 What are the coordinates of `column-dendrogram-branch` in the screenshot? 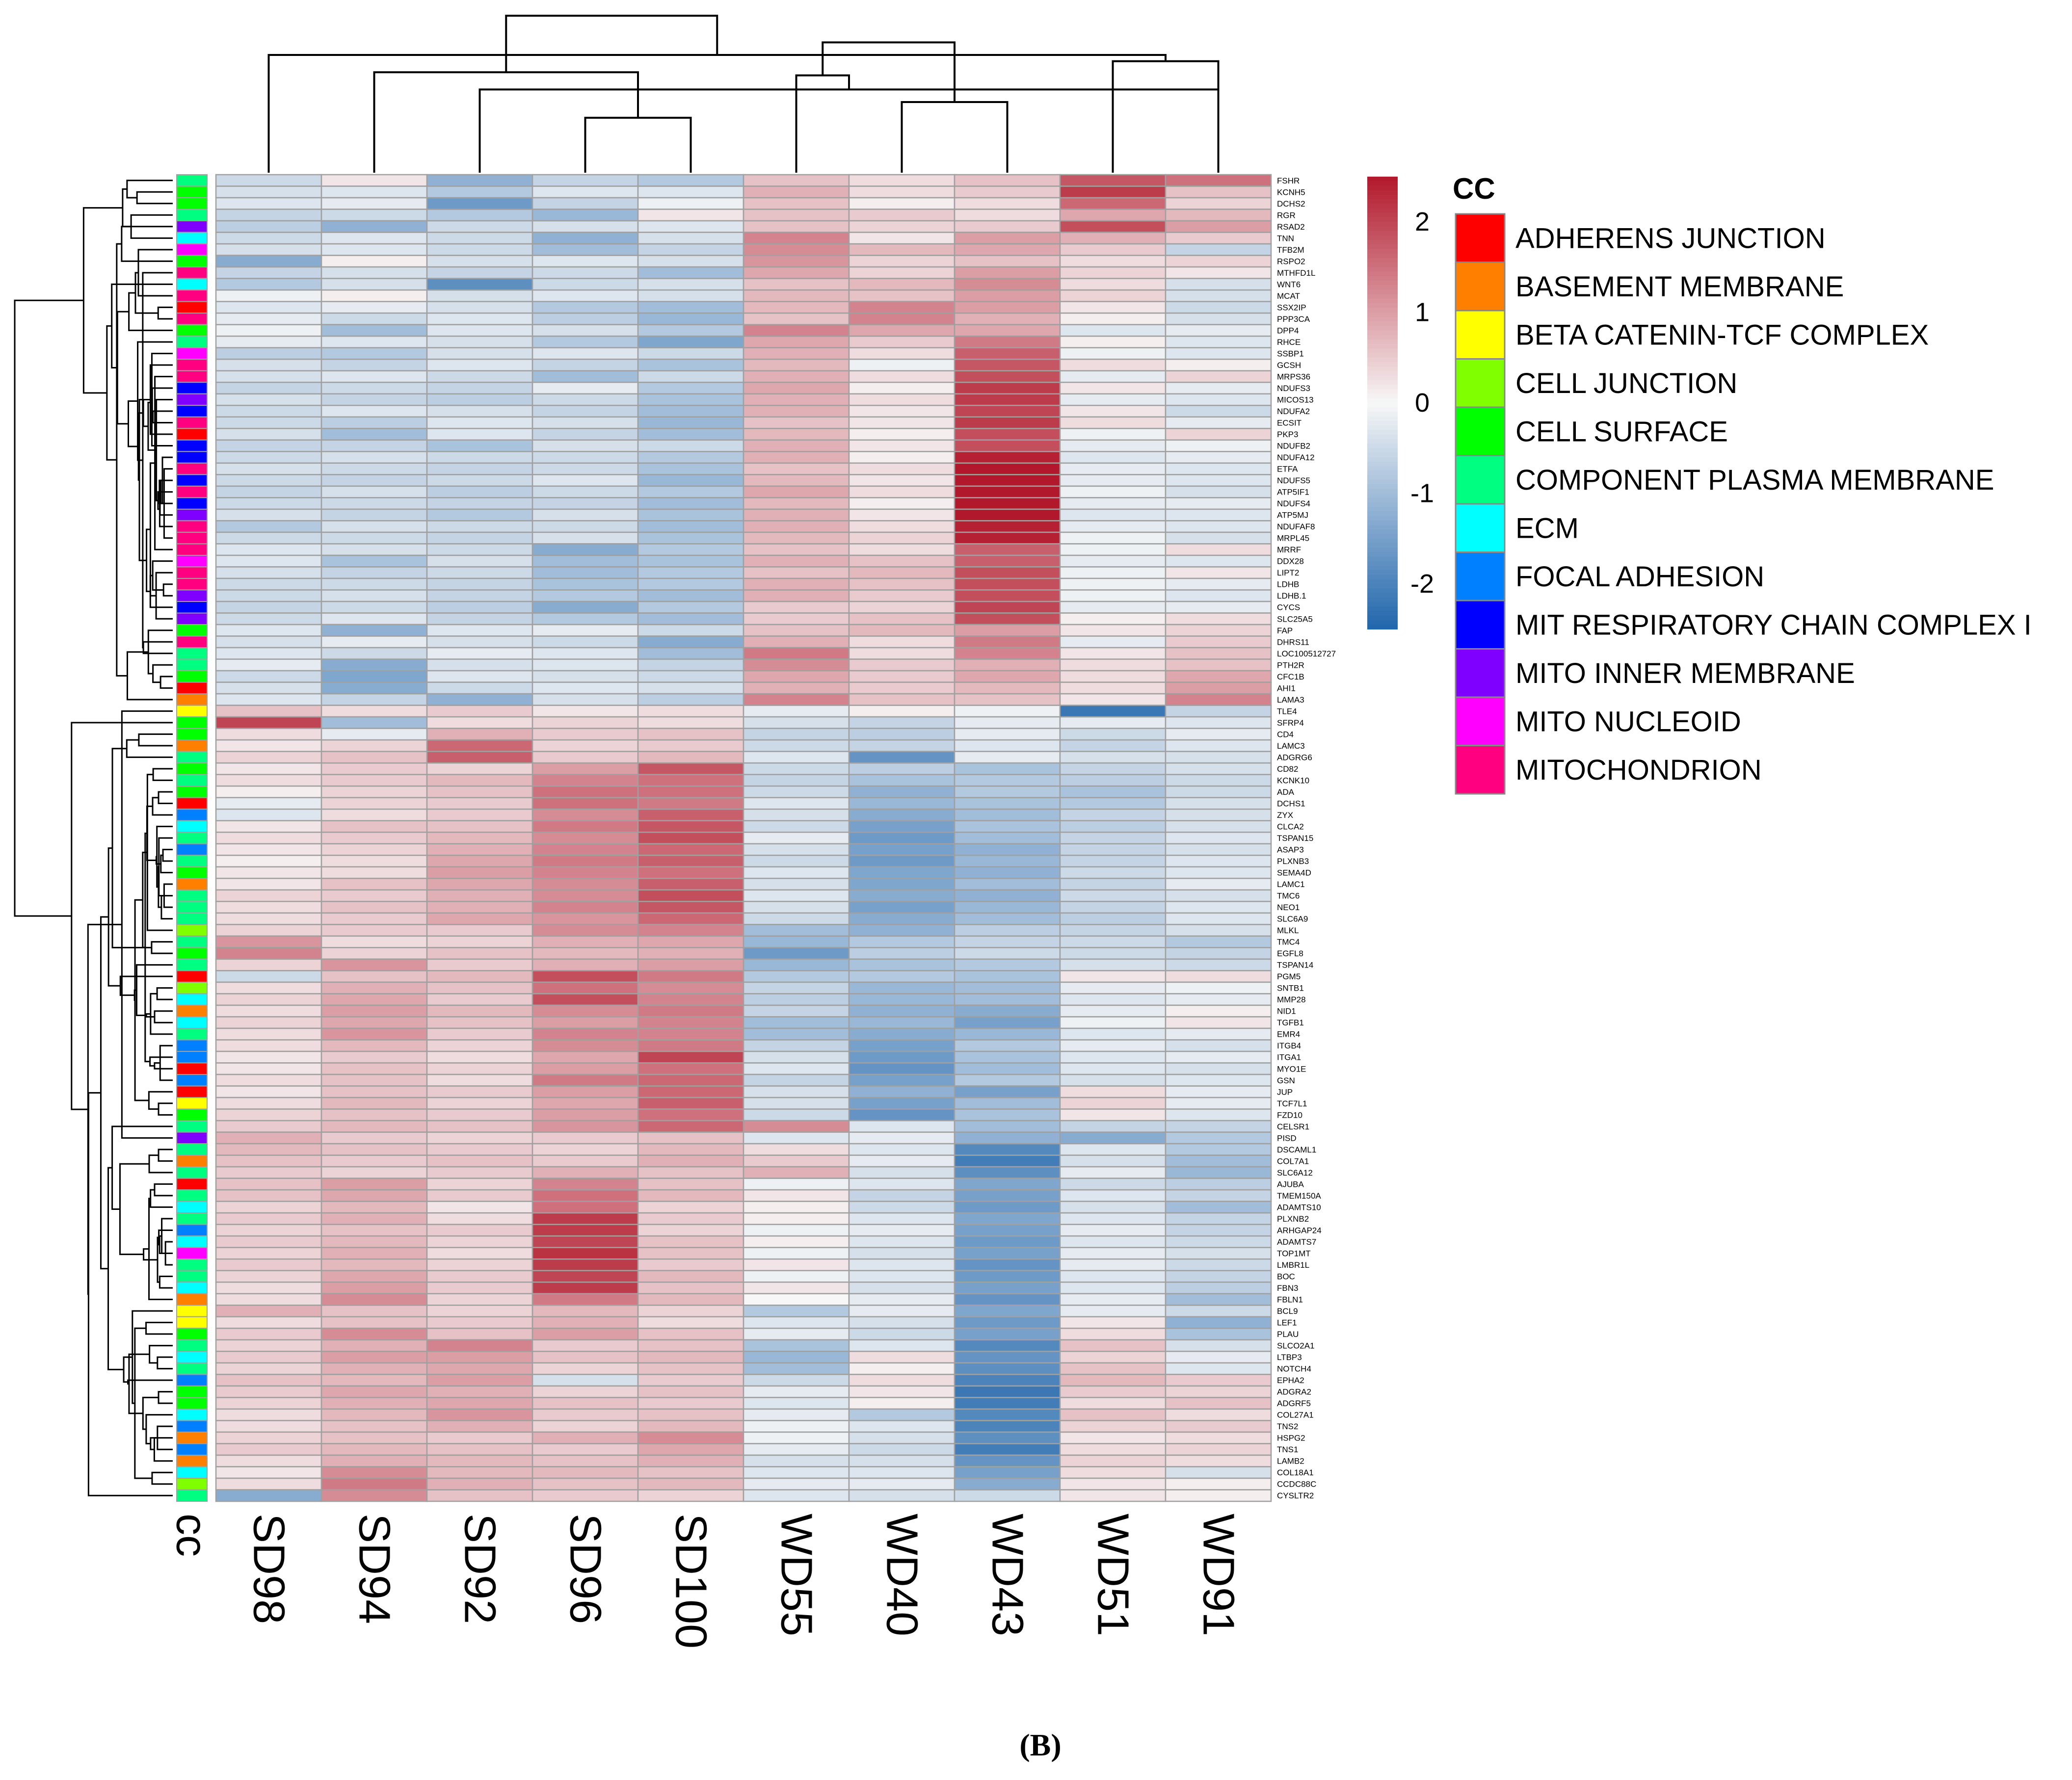 It's located at (506, 122).